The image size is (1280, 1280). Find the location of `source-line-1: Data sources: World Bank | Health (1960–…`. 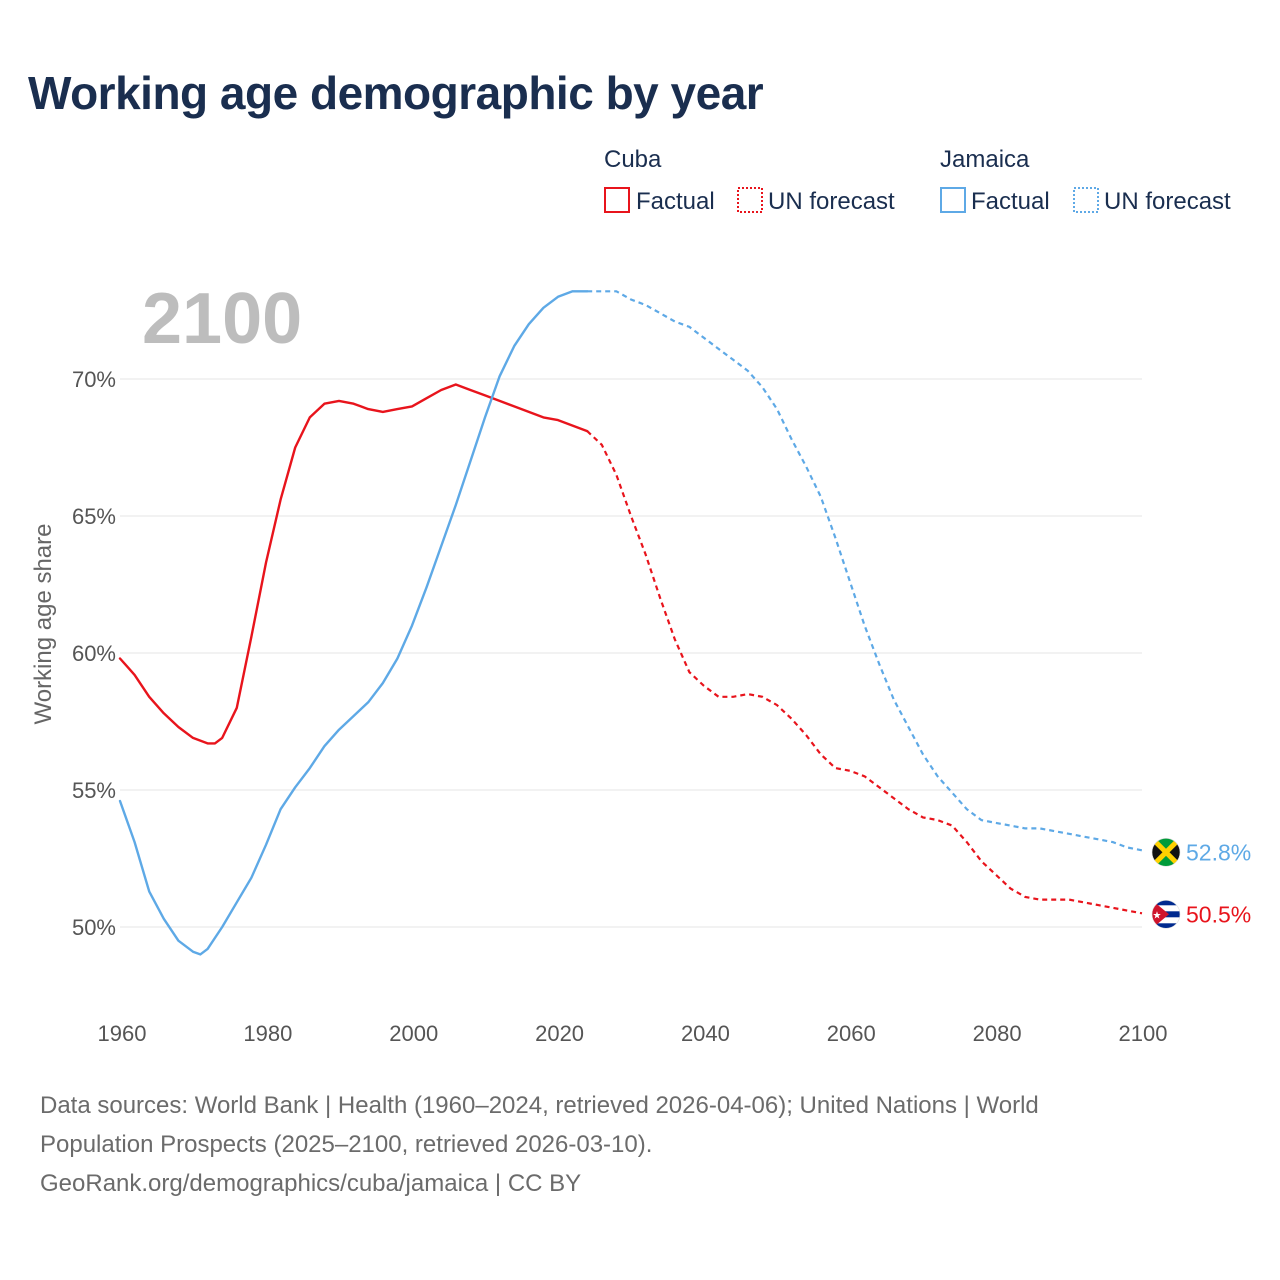

source-line-1: Data sources: World Bank | Health (1960–… is located at coordinates (539, 1105).